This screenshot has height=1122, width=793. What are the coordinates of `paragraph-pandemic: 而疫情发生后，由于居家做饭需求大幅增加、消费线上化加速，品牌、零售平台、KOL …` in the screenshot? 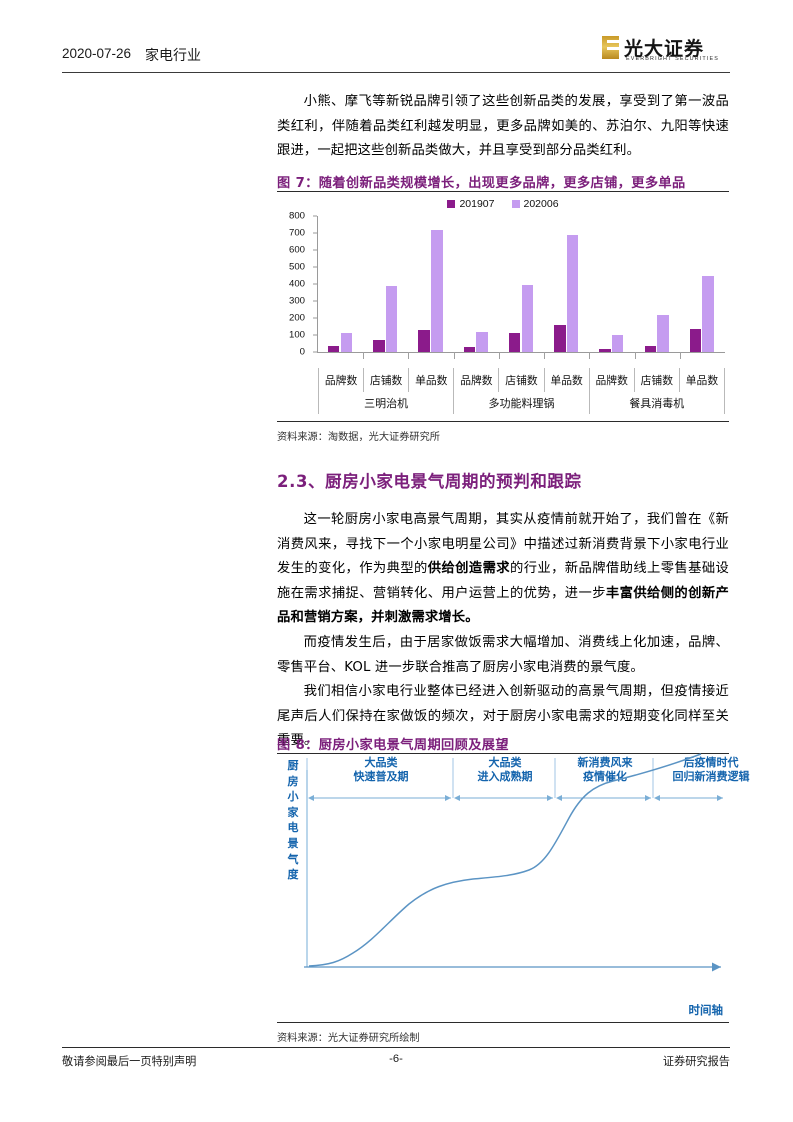 It's located at (503, 655).